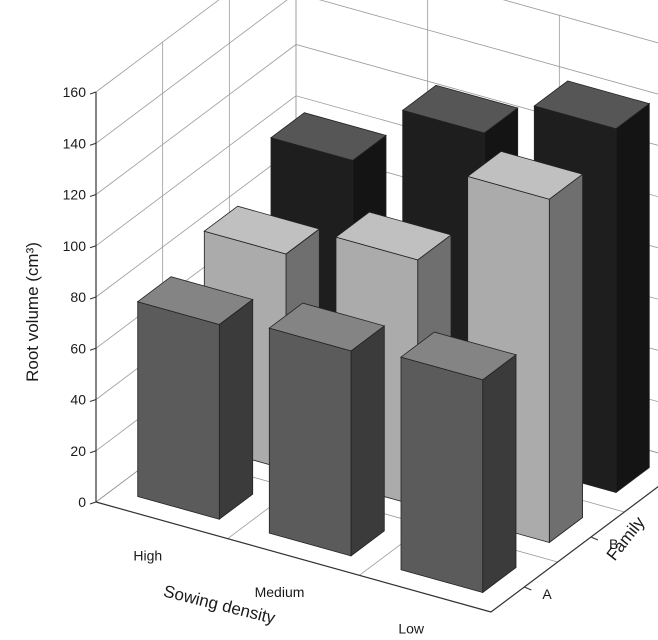 This screenshot has width=658, height=640. I want to click on y-tick-label: 0, so click(82, 502).